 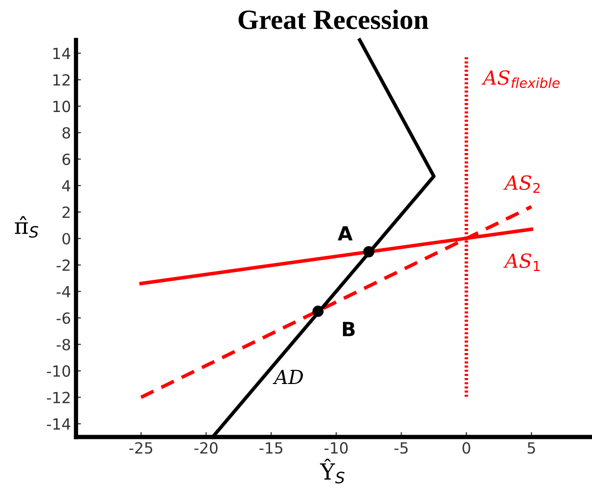 What do you see at coordinates (206, 448) in the screenshot?
I see `x-tick-label: -20` at bounding box center [206, 448].